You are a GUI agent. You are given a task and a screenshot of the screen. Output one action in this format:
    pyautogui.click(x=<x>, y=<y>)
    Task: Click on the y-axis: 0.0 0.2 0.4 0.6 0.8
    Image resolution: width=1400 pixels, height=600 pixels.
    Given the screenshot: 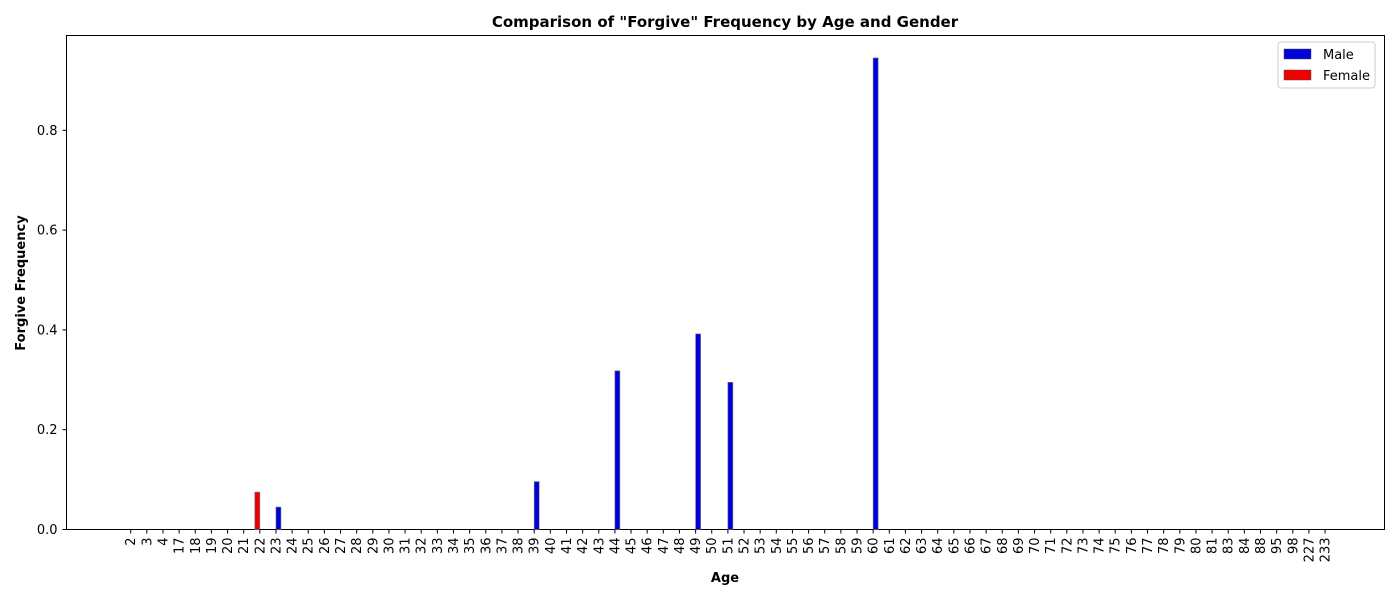 What is the action you would take?
    pyautogui.click(x=52, y=331)
    